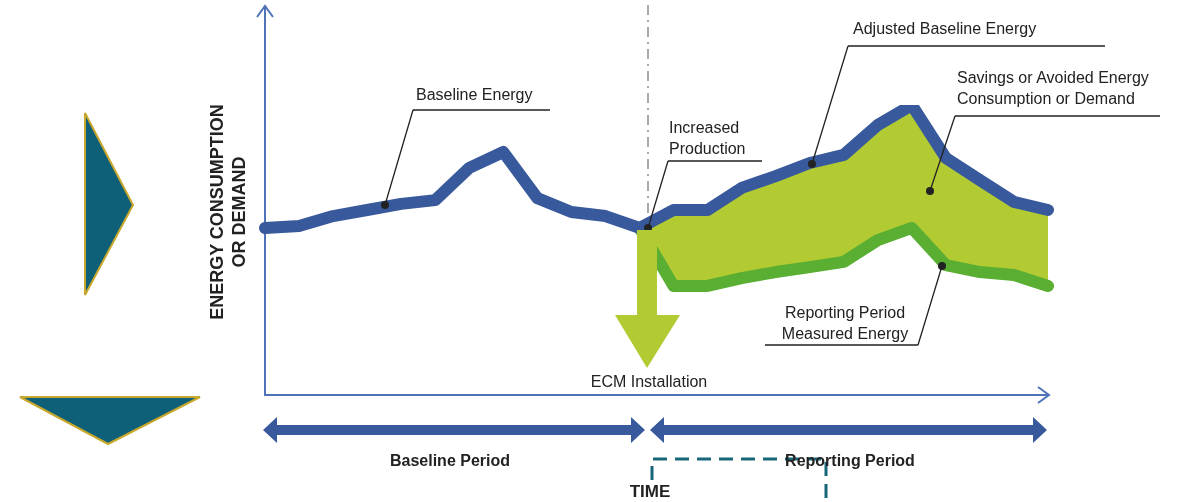  I want to click on text: TIME, so click(650, 491).